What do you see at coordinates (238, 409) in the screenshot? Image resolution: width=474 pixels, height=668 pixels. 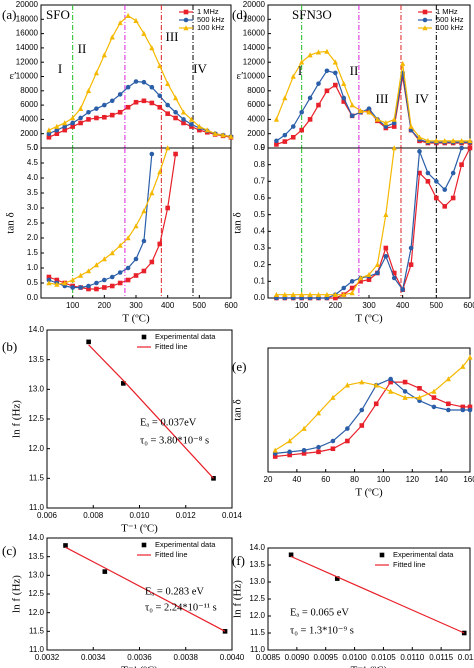 I see `y-axis-label: tan δ` at bounding box center [238, 409].